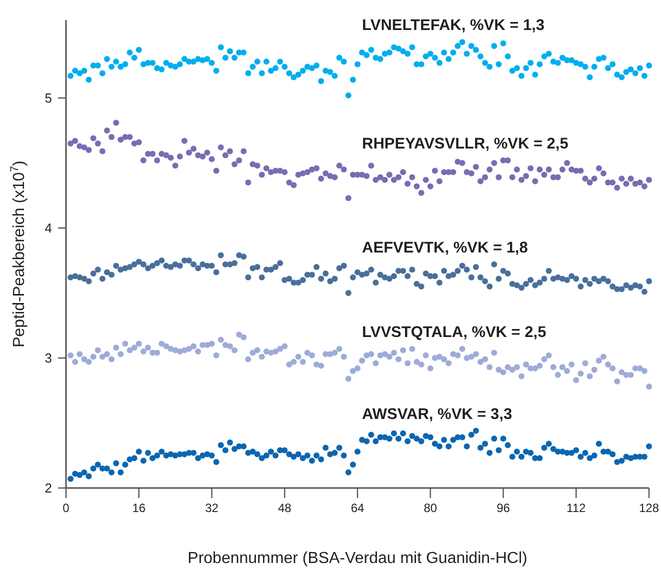 Image resolution: width=661 pixels, height=571 pixels. I want to click on x-tick-label: 48, so click(285, 508).